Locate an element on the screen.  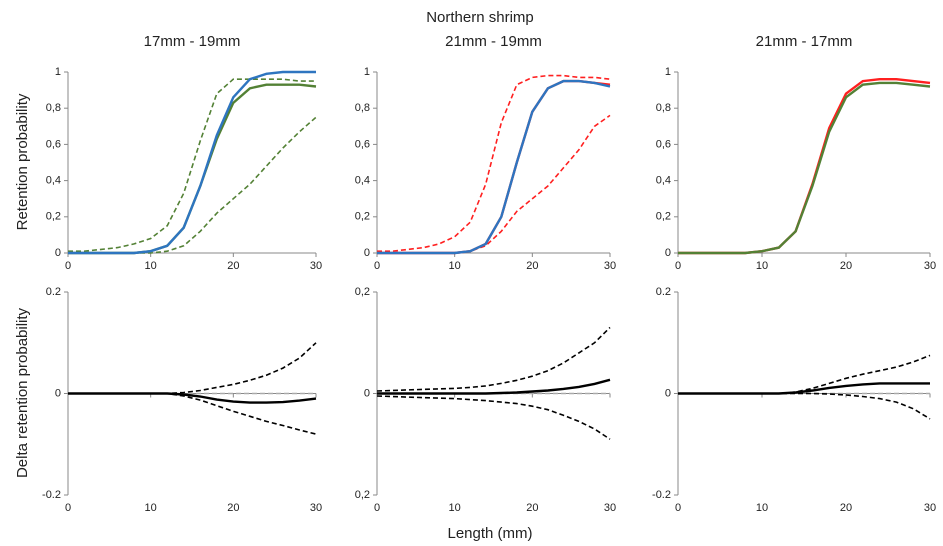
figure-title: Northern shrimp is located at coordinates (480, 17).